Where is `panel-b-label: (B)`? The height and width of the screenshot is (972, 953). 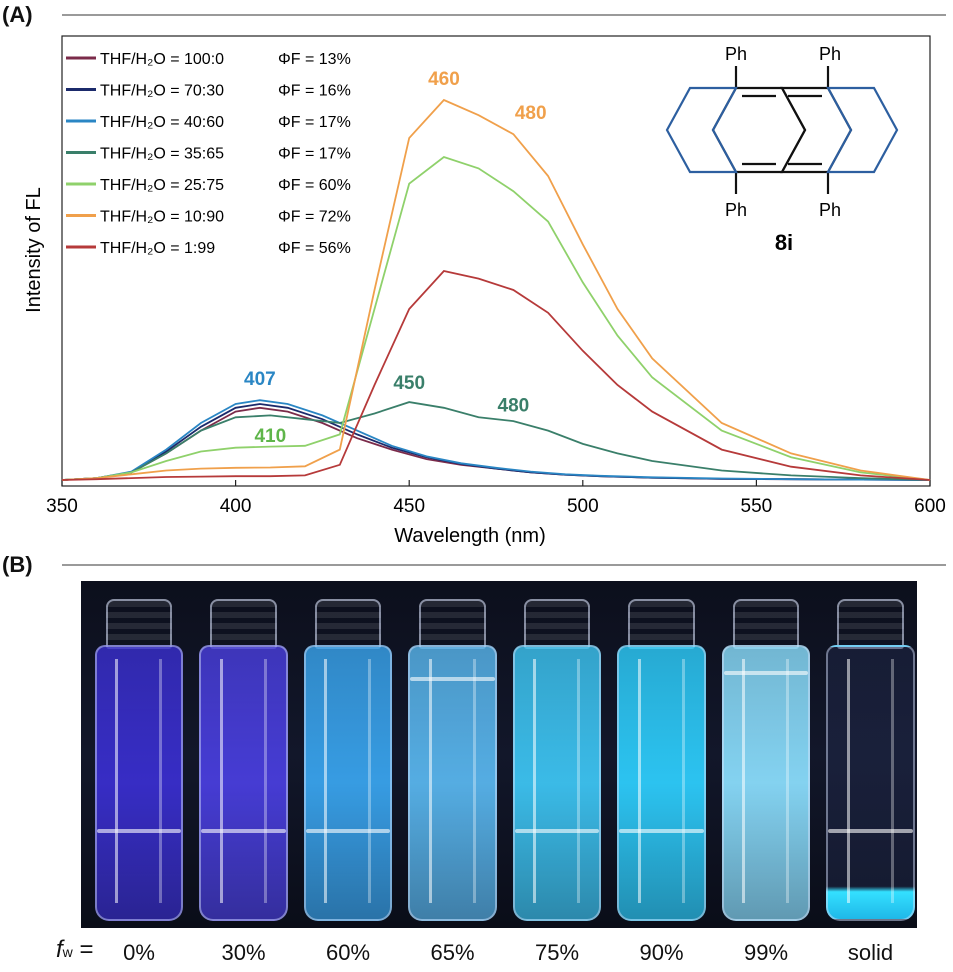
panel-b-label: (B) is located at coordinates (17, 564).